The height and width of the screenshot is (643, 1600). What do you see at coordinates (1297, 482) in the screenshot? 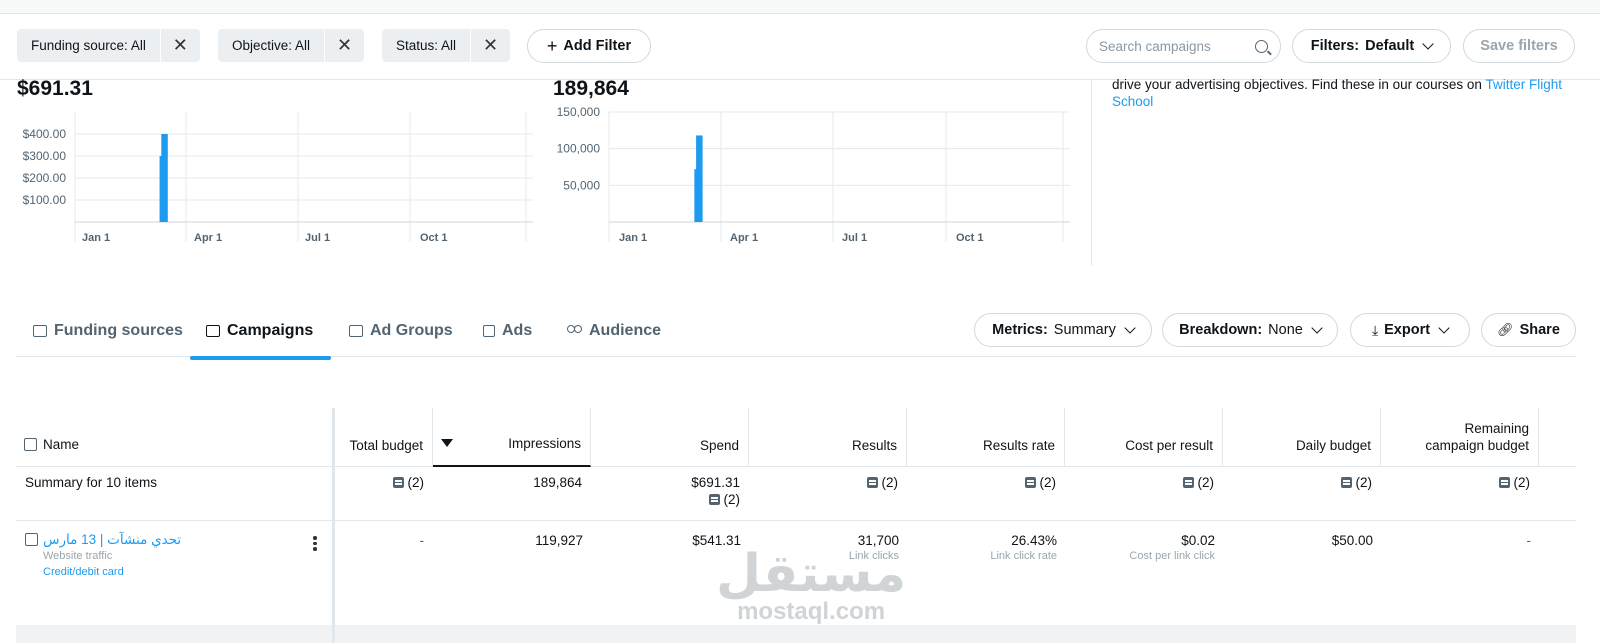
I see `summary-daily-budget: (2)` at bounding box center [1297, 482].